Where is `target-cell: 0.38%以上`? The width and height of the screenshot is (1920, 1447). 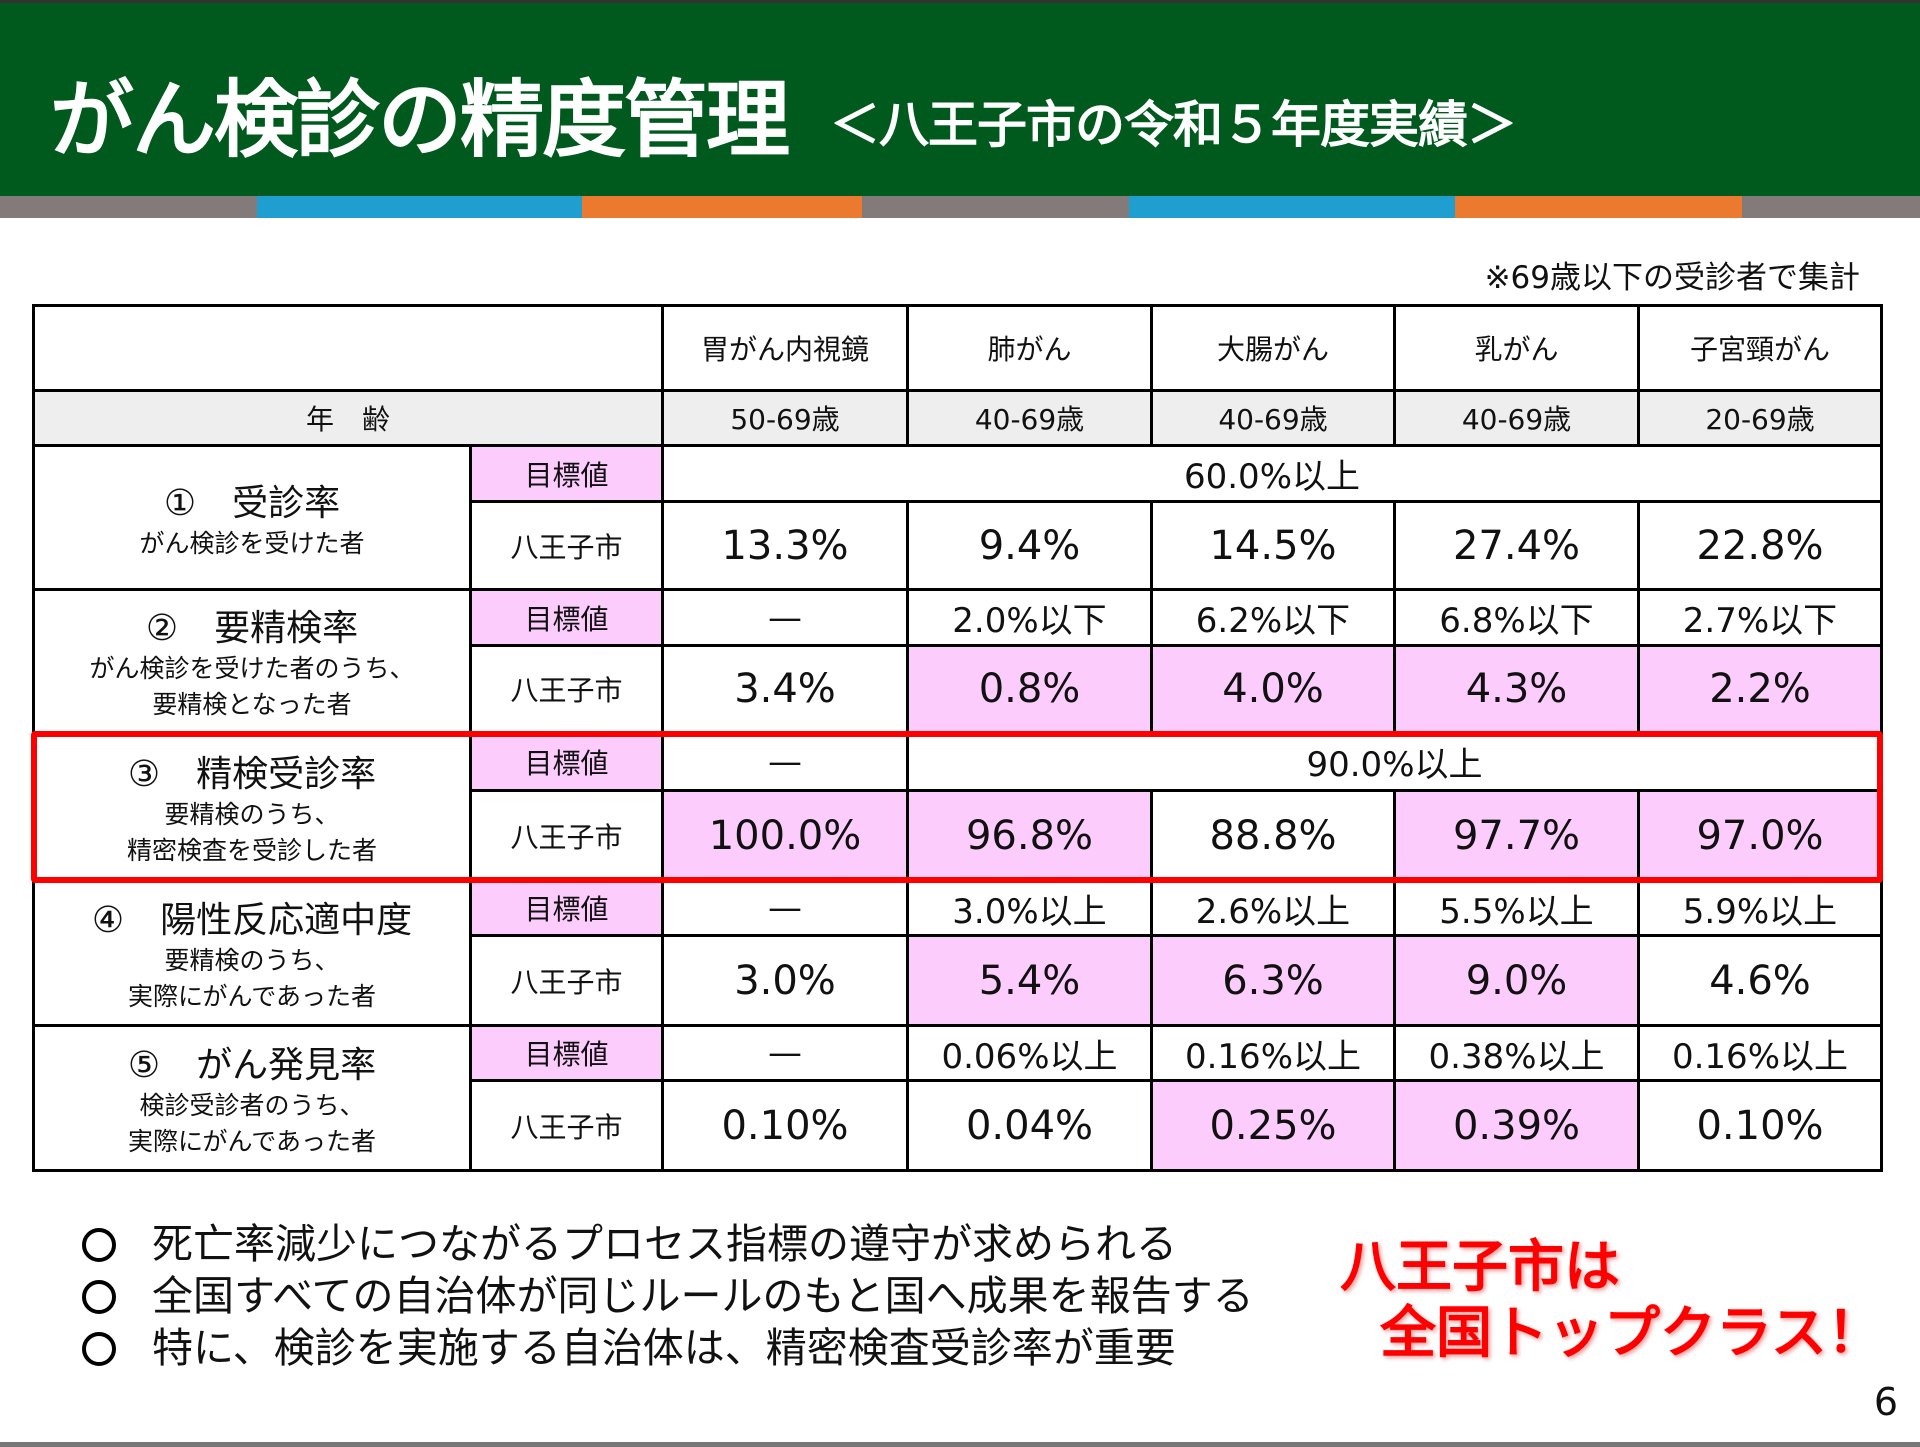 target-cell: 0.38%以上 is located at coordinates (1516, 1053).